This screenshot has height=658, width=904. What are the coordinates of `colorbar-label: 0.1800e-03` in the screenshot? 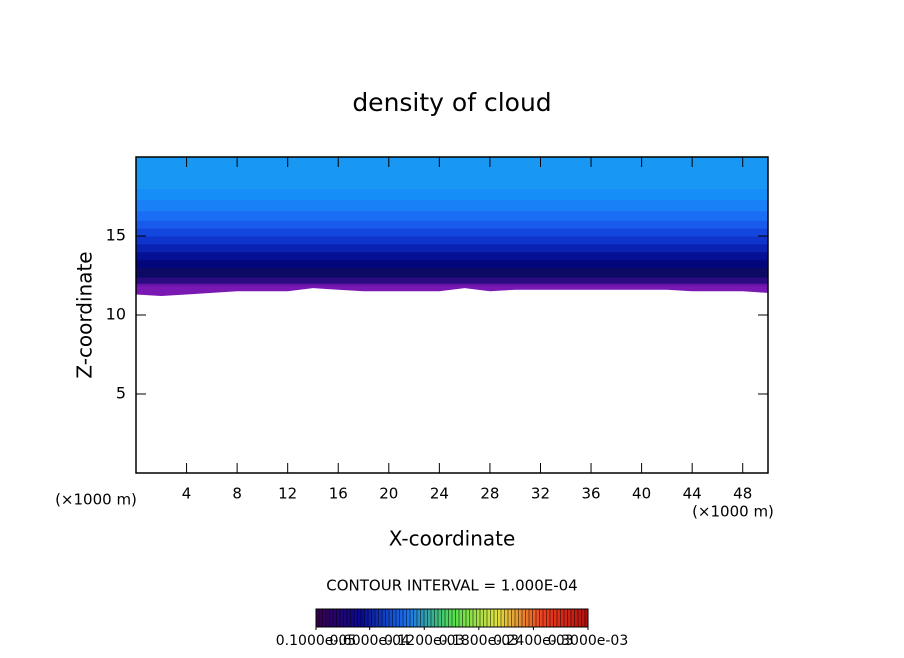 It's located at (479, 641).